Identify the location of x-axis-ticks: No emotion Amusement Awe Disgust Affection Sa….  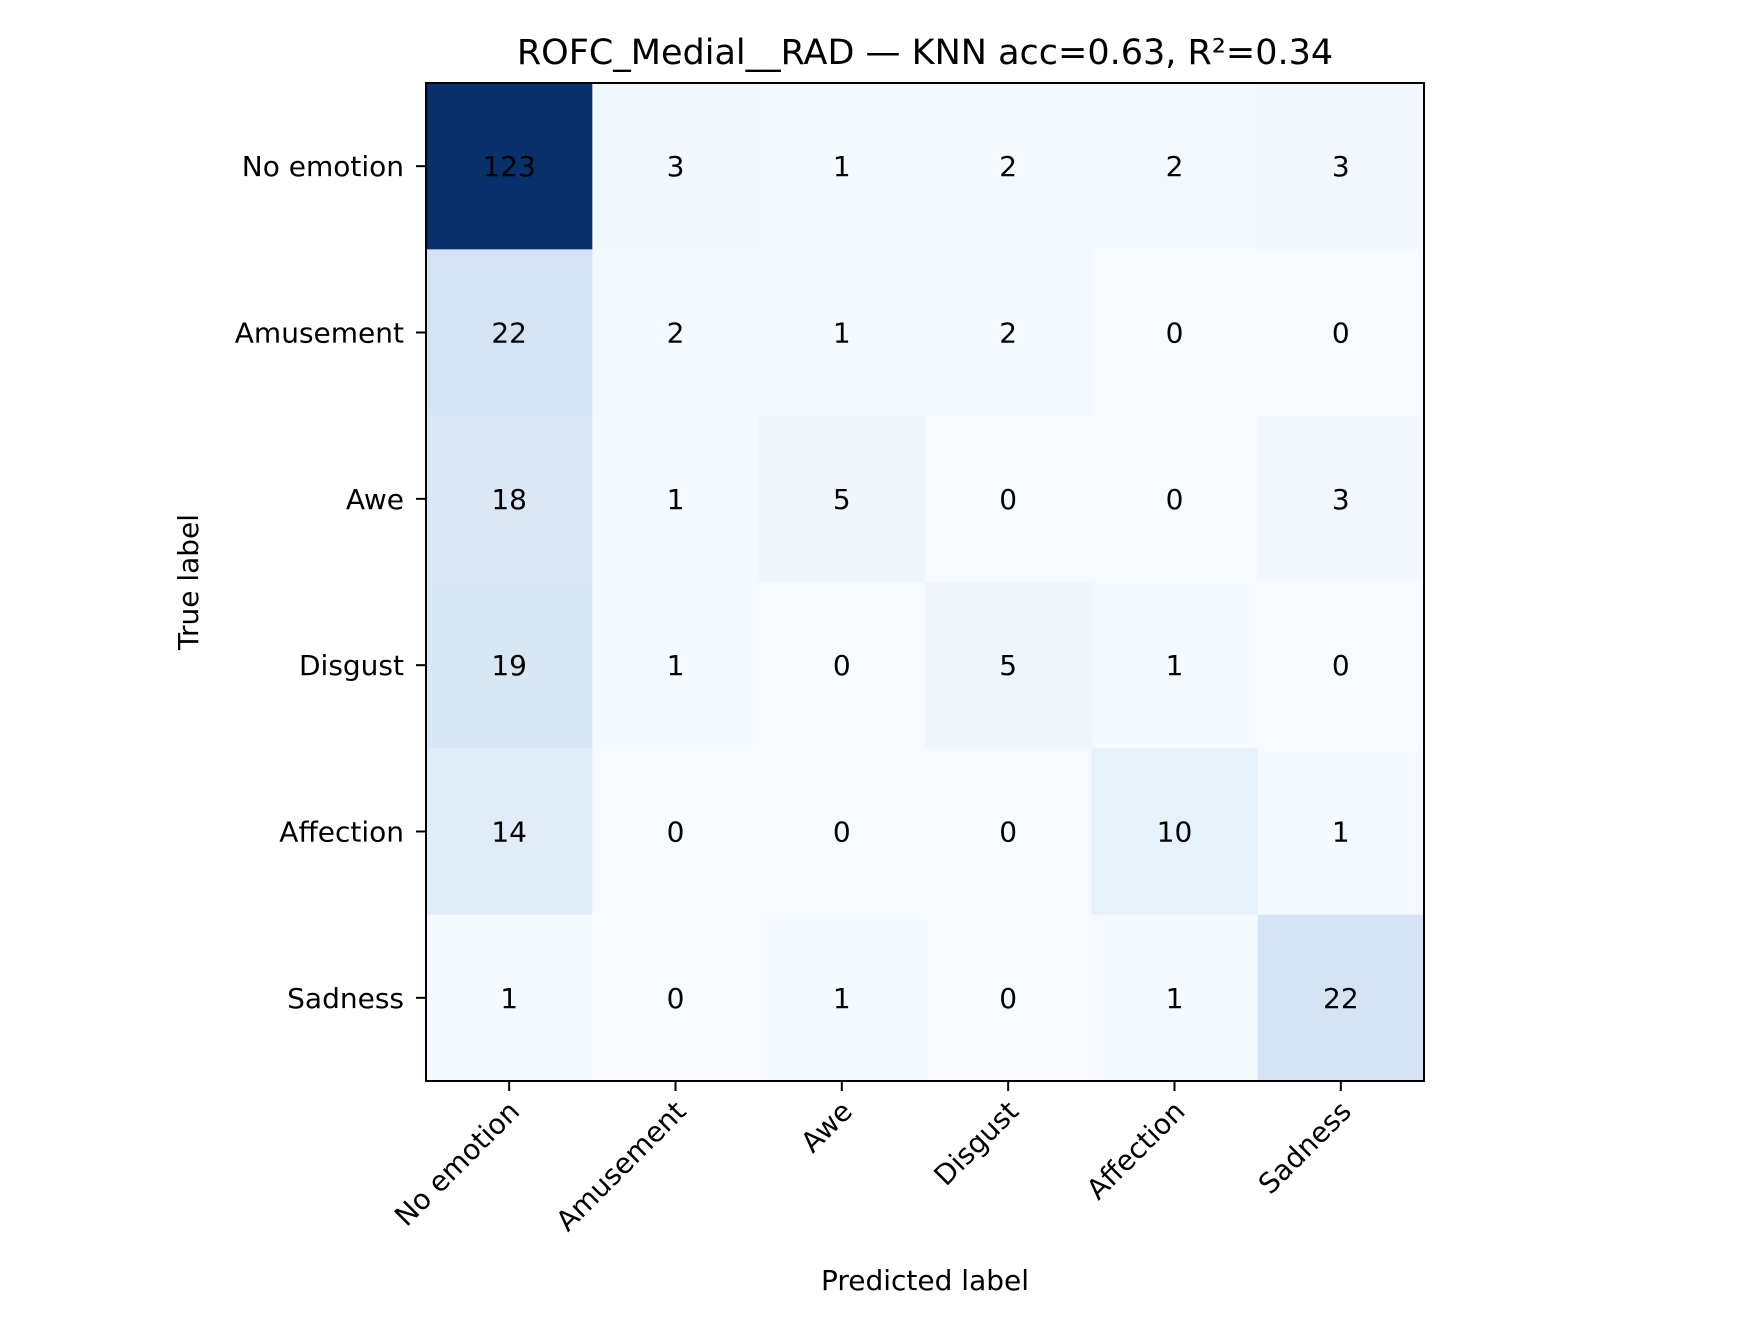
(873, 1159).